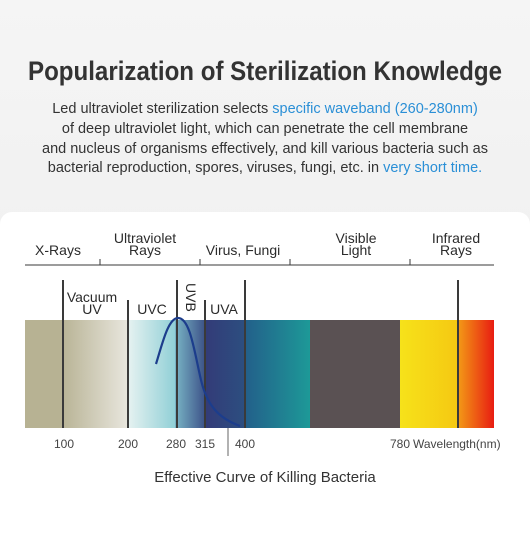  I want to click on axis-tick-label: 280, so click(176, 444).